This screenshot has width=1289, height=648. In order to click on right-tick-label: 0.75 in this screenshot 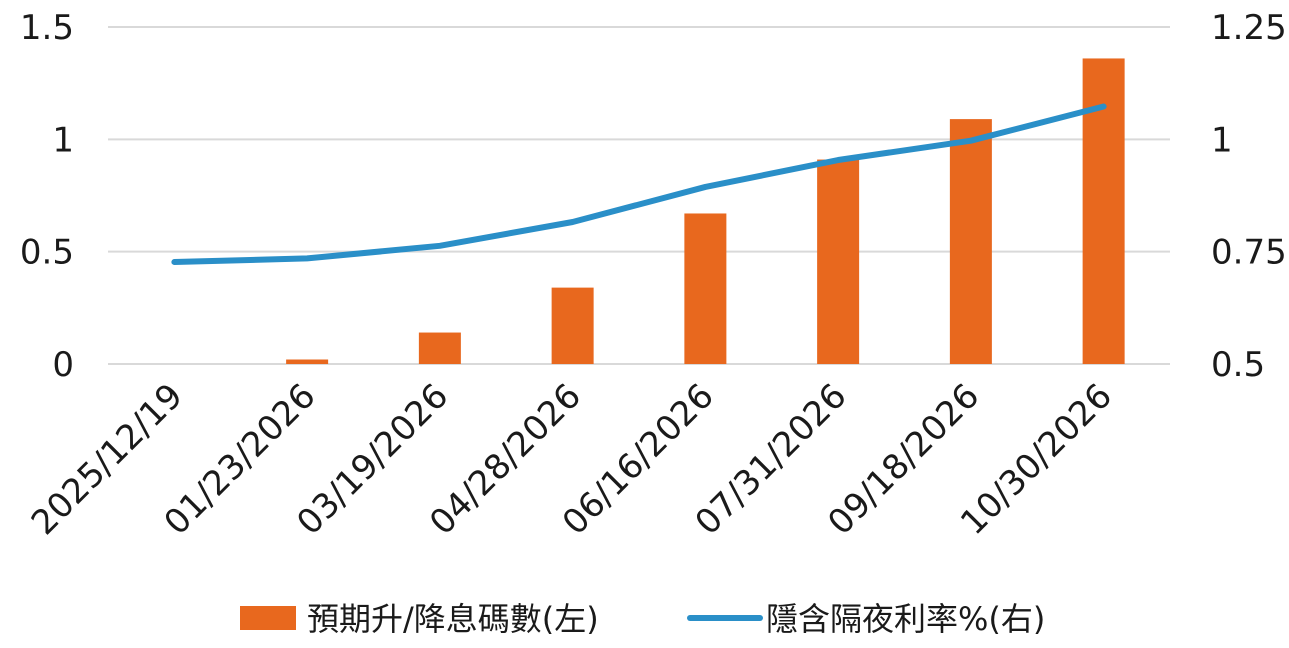, I will do `click(1249, 253)`.